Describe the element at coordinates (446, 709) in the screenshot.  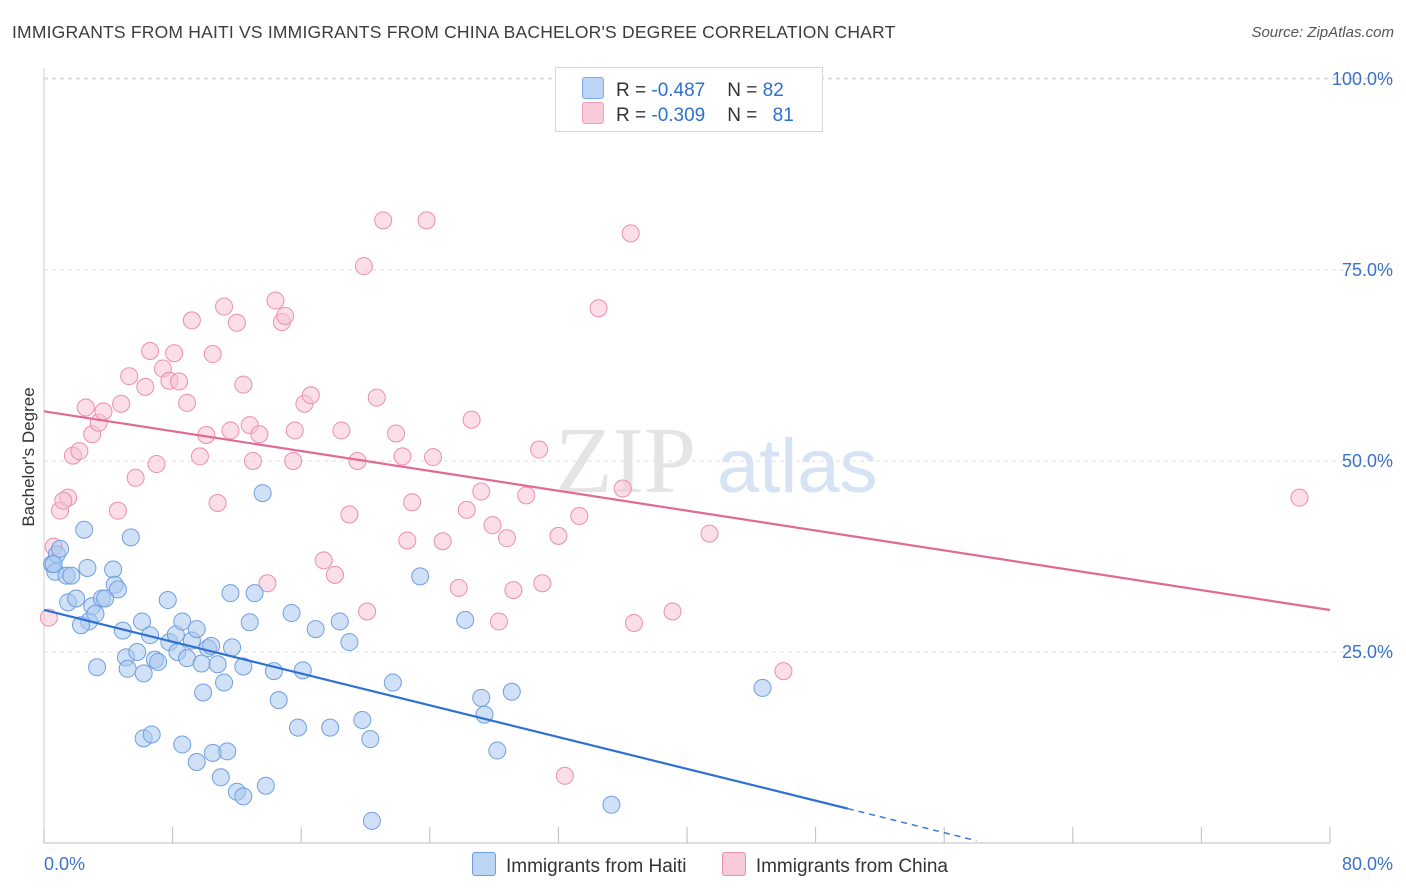
I see `haiti-trend-line` at that location.